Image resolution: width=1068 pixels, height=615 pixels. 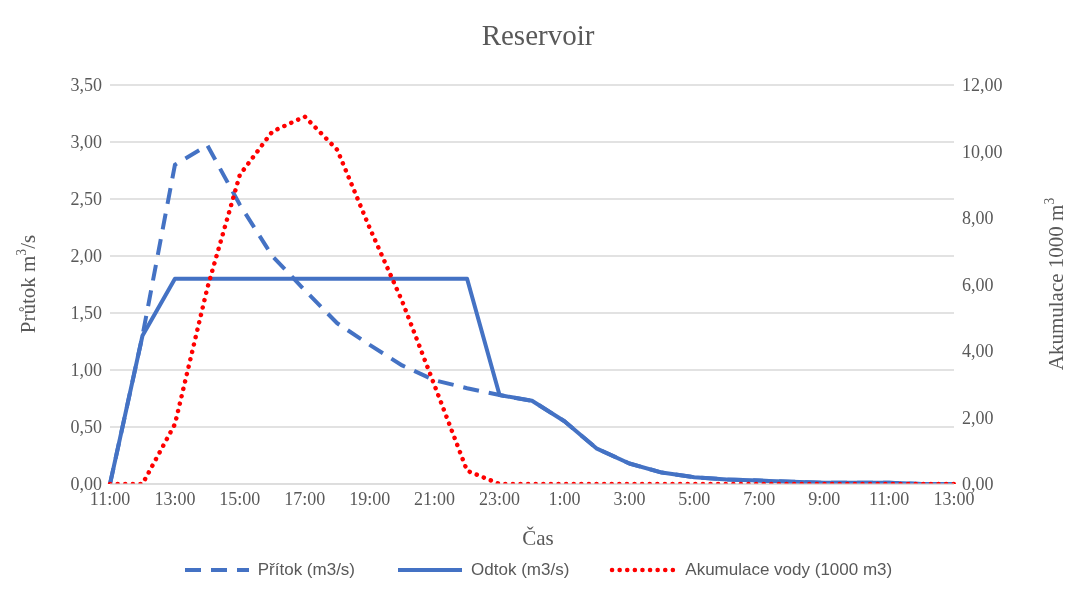 I want to click on x-tick-label: 13:00, so click(x=175, y=498).